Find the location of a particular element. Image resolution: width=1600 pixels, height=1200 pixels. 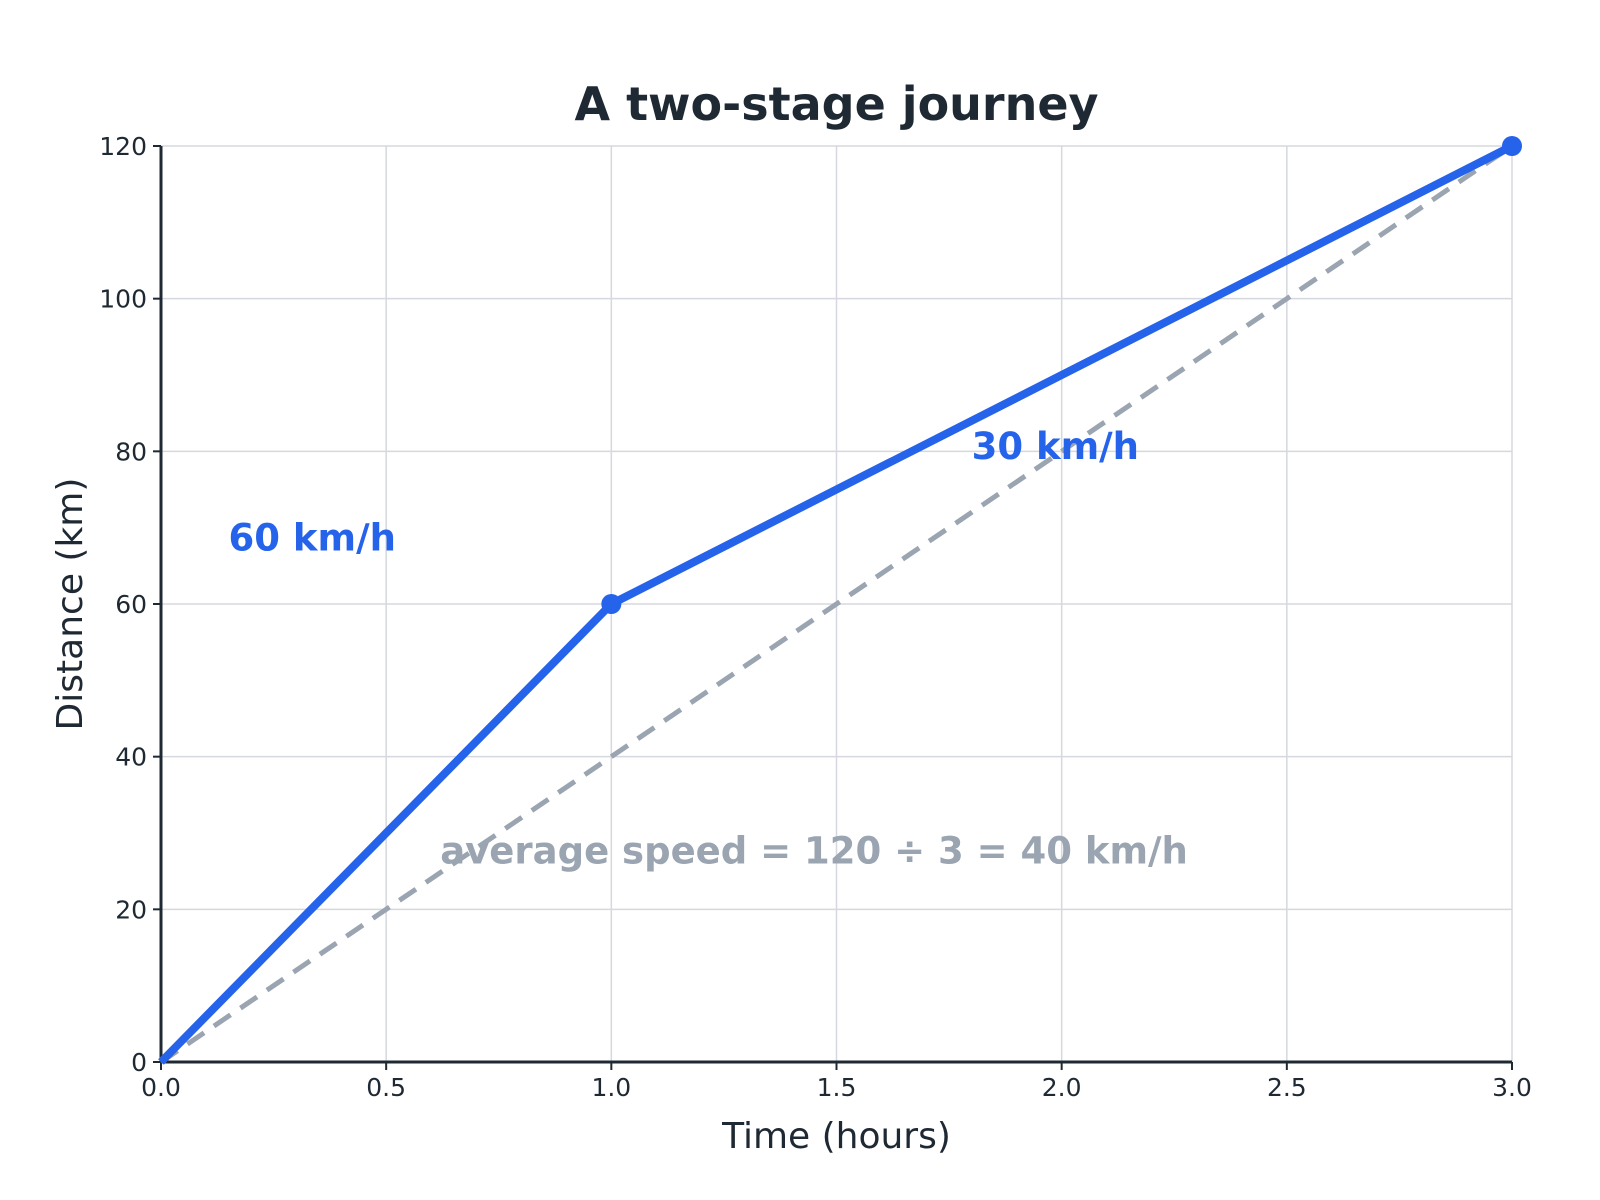

y-tick-label: 40 is located at coordinates (131, 757).